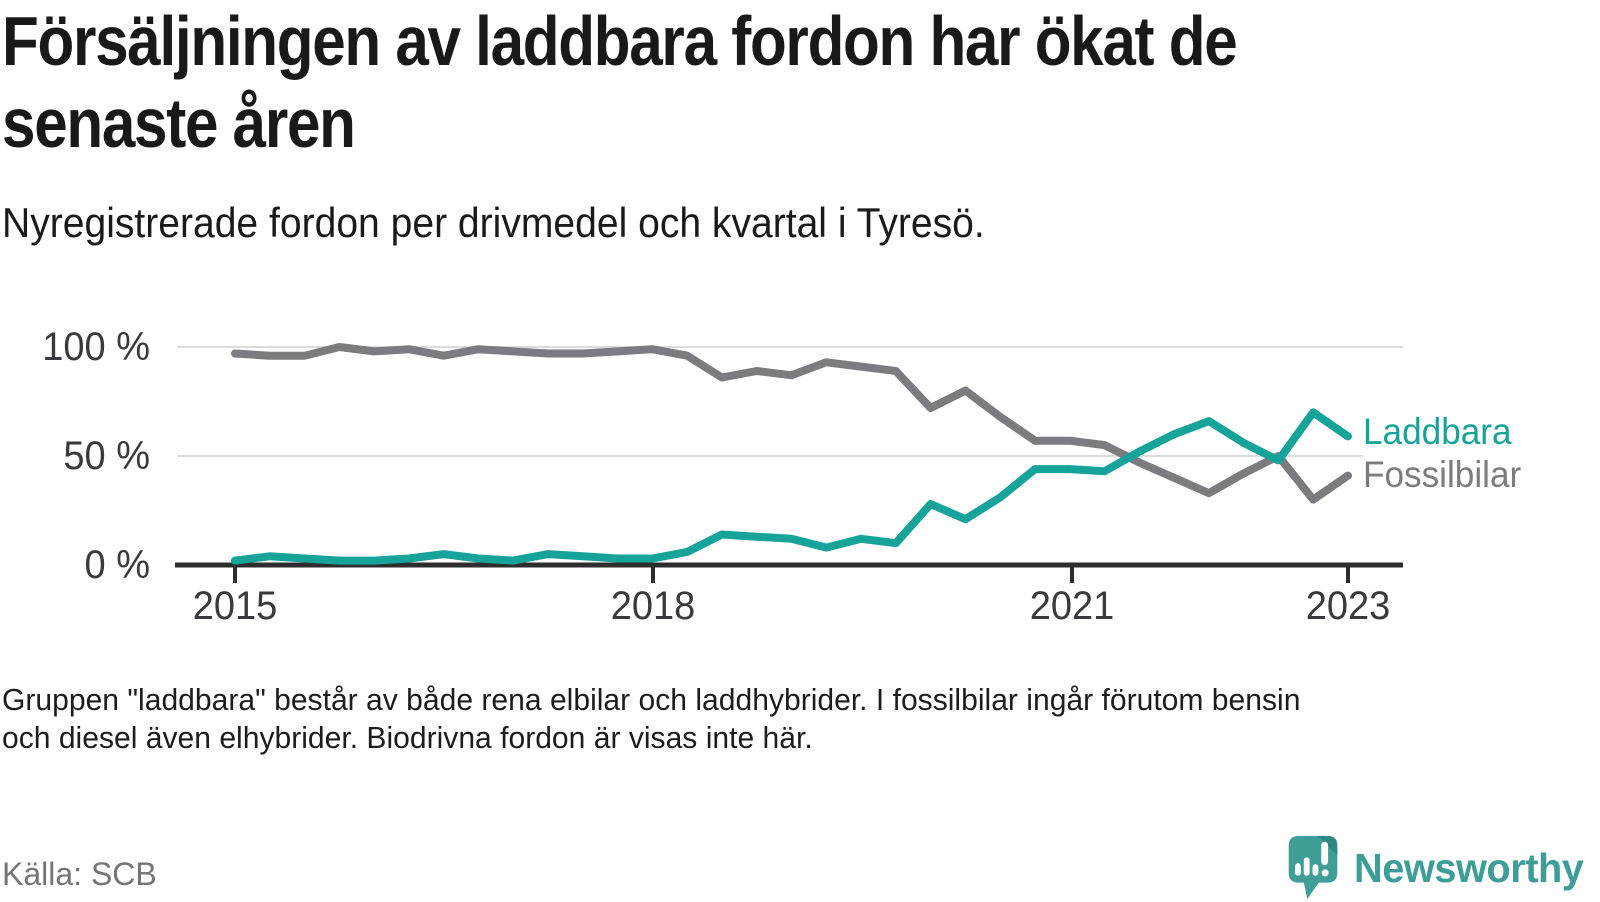 The height and width of the screenshot is (902, 1600). I want to click on source-label: Källa: SCB, so click(79, 874).